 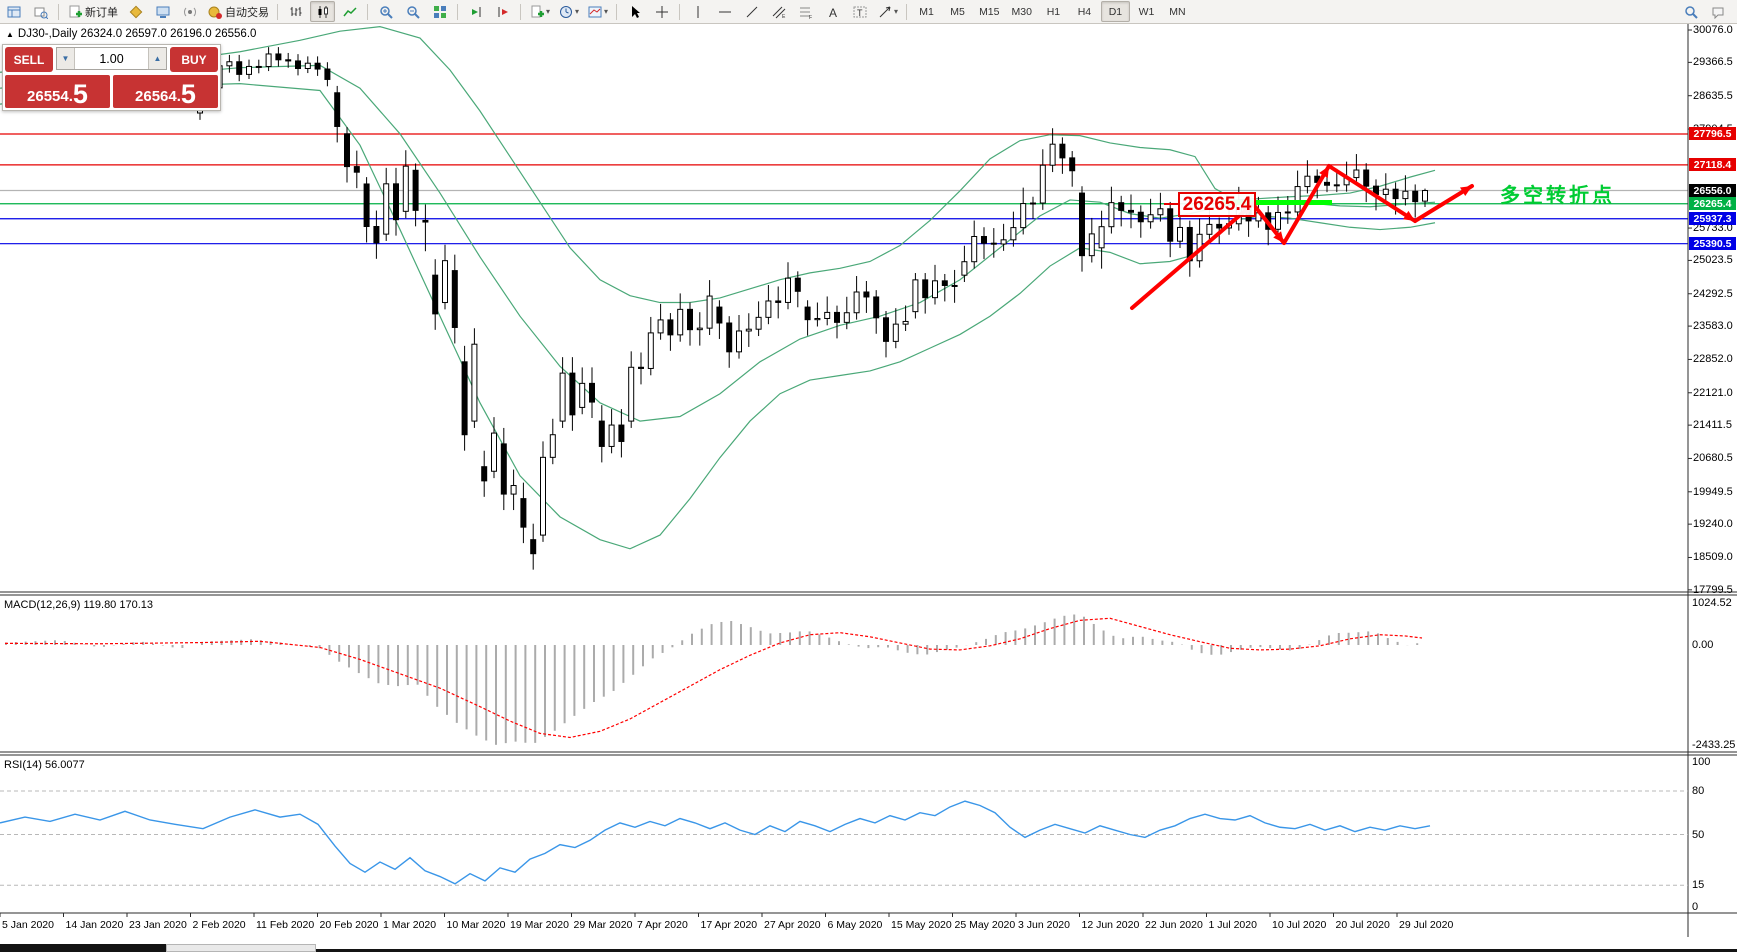 What do you see at coordinates (385, 11) in the screenshot?
I see `zoom-in-button` at bounding box center [385, 11].